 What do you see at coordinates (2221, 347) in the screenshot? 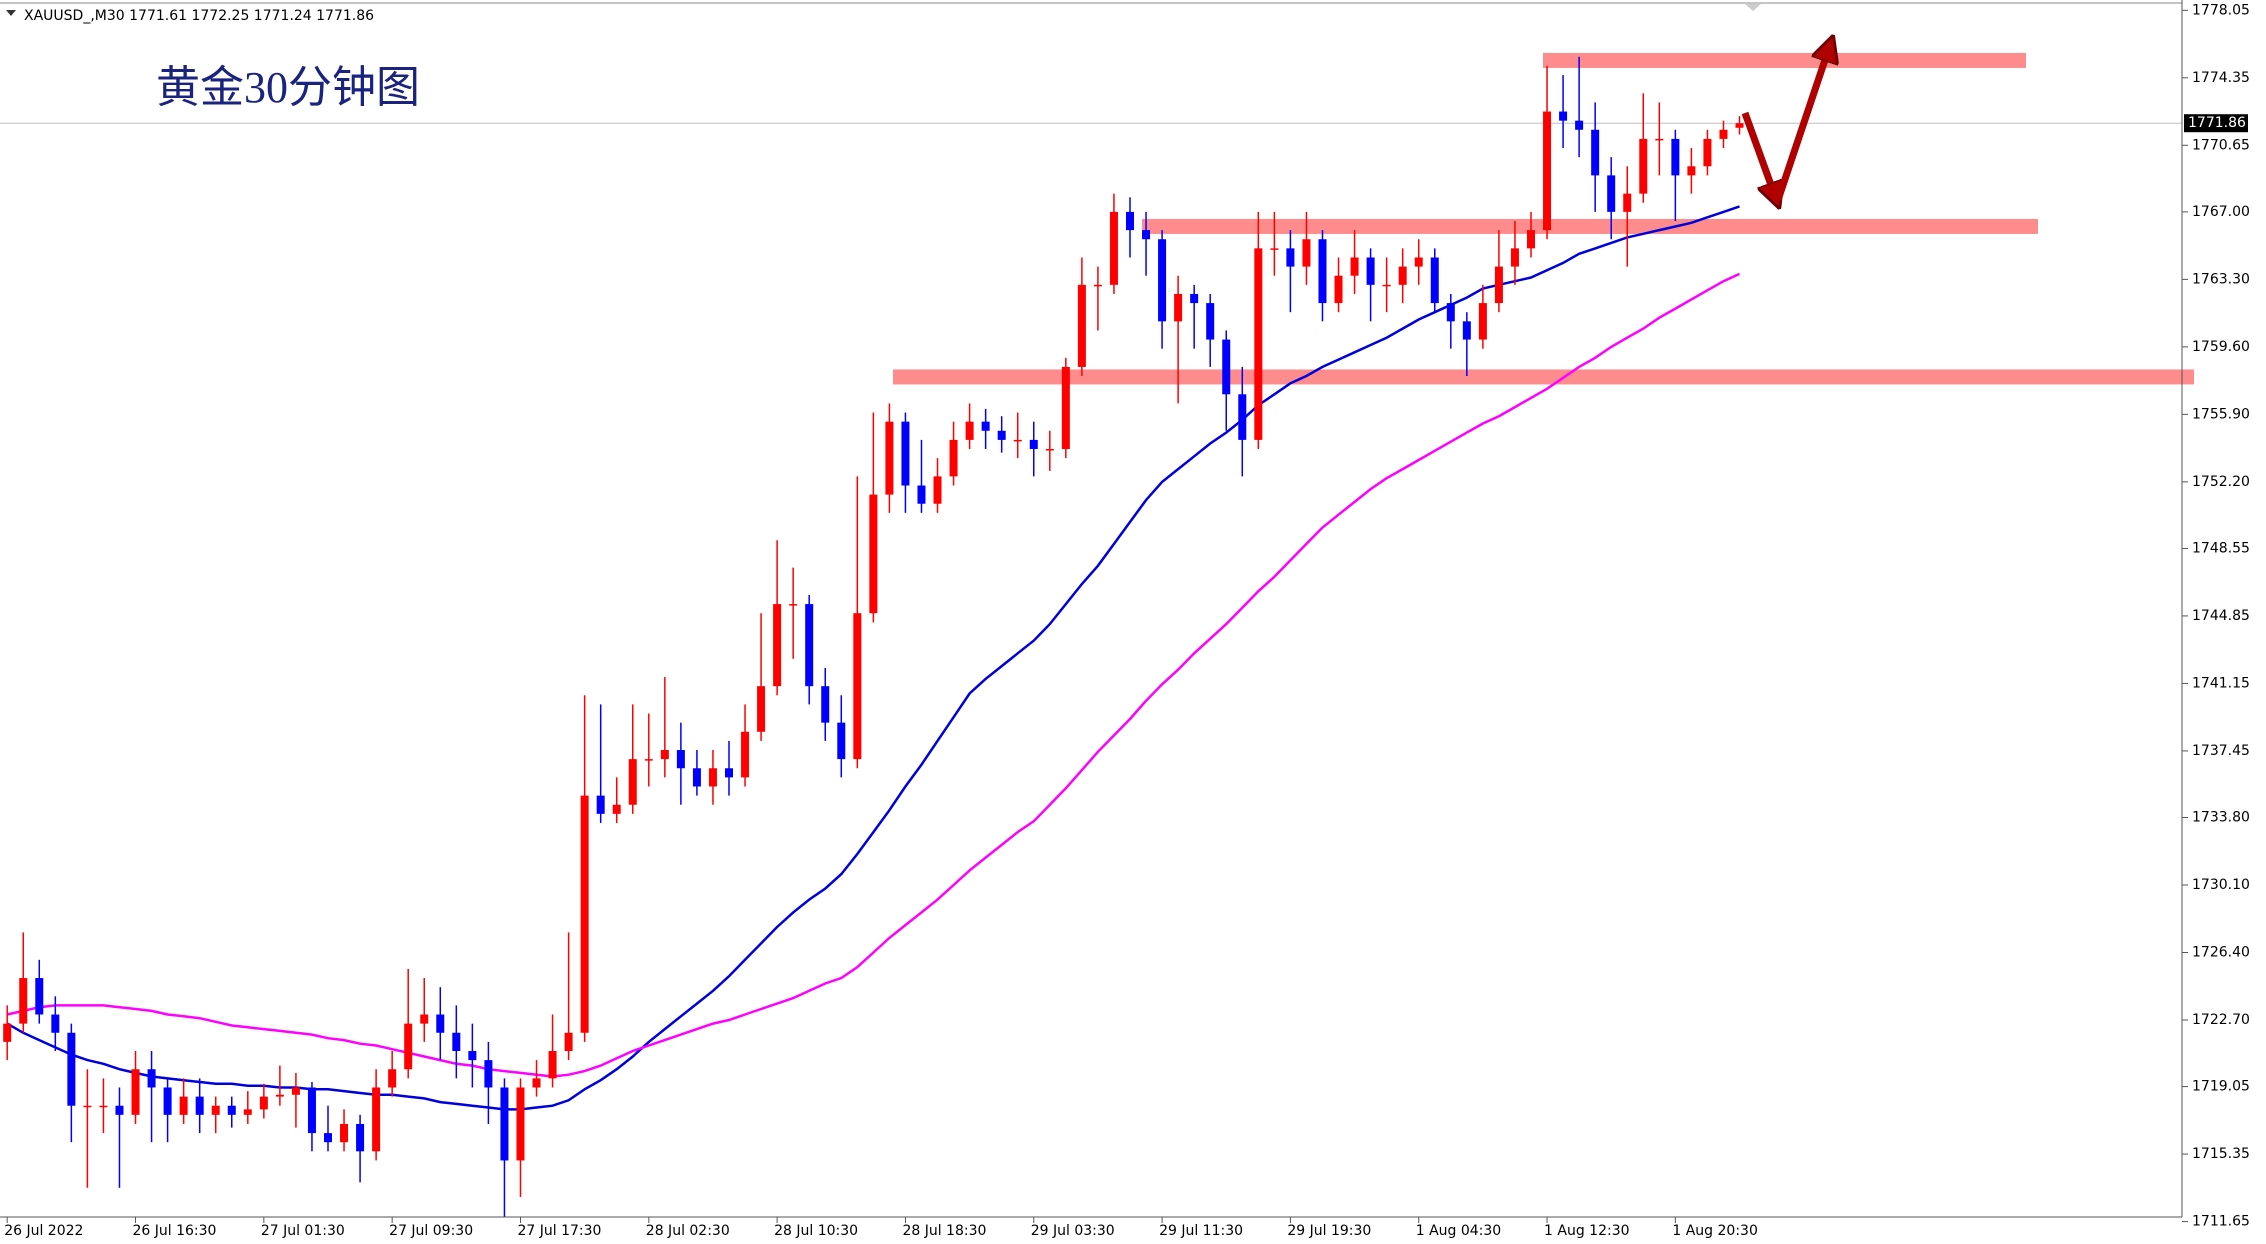
I see `y-tick-label: 1759.60` at bounding box center [2221, 347].